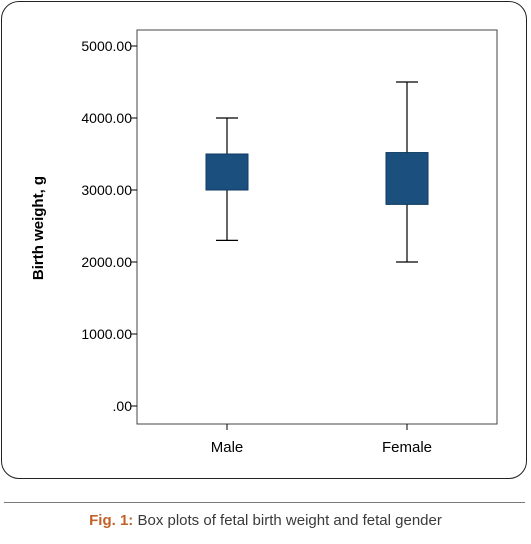 The width and height of the screenshot is (531, 544). Describe the element at coordinates (227, 172) in the screenshot. I see `box-male` at that location.